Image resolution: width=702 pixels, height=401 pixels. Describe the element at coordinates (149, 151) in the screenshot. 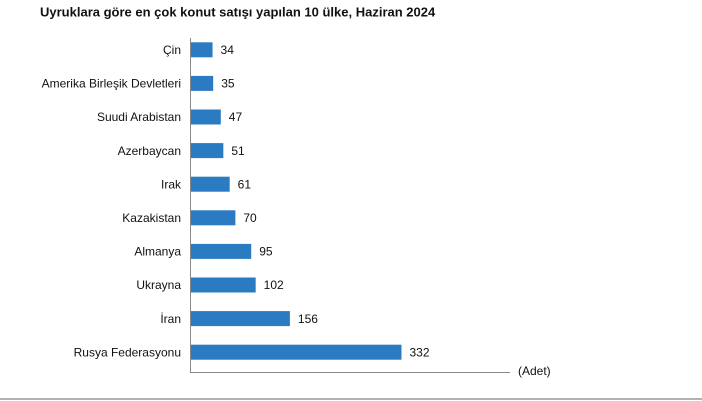

I see `y-tick-label: Azerbaycan` at that location.